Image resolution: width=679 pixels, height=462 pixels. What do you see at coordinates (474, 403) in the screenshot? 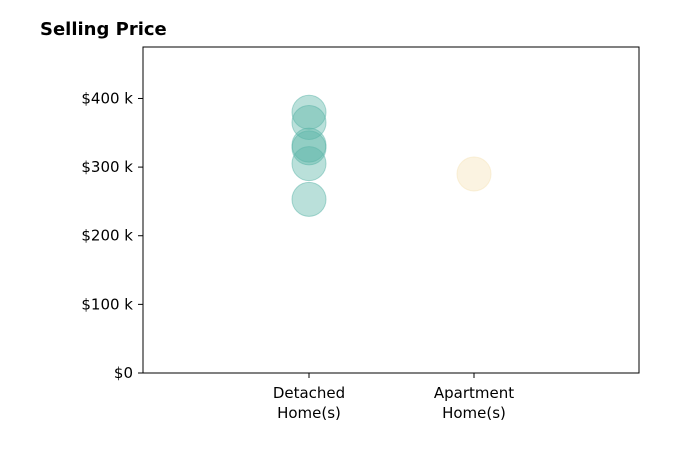
I see `x-tick-label: Apartment Home(s)` at bounding box center [474, 403].